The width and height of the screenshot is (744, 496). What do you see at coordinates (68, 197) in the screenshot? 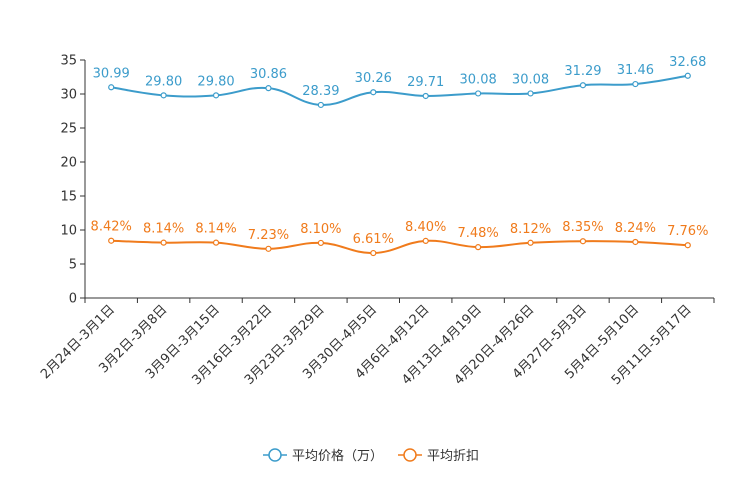
I see `y-tick-label: 15` at bounding box center [68, 197].